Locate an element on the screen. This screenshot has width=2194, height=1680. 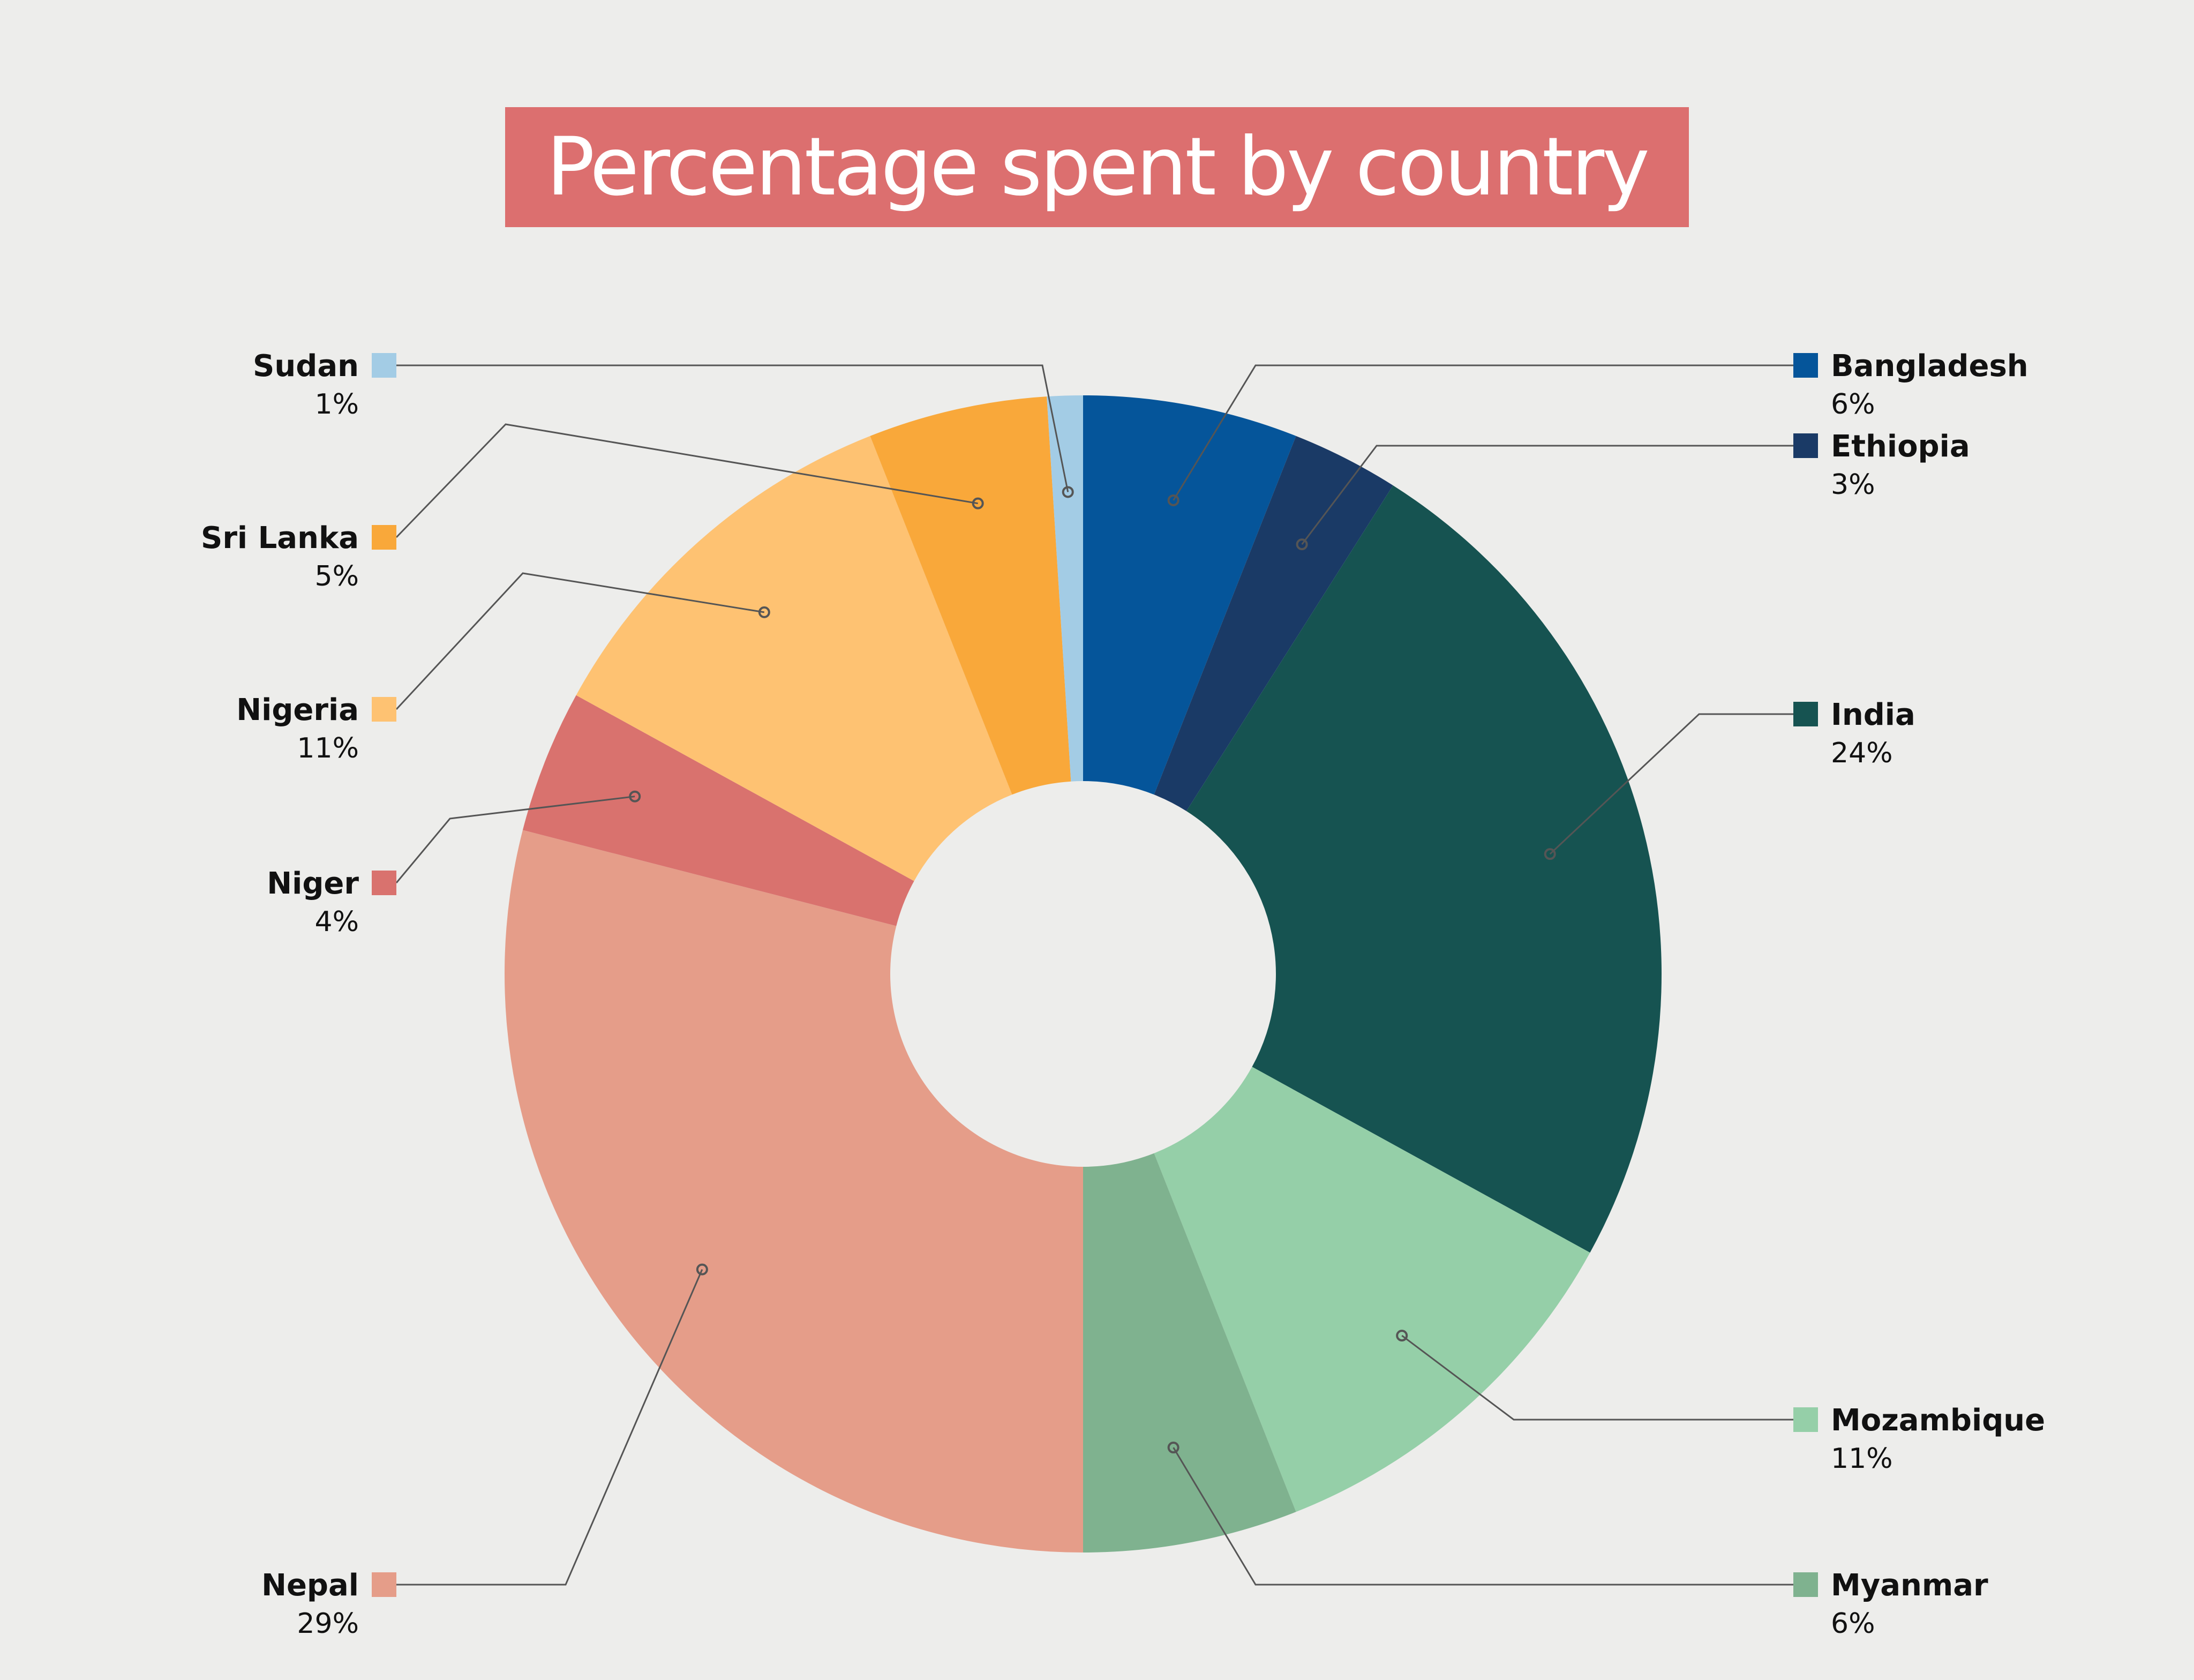
label-sudan: Sudan is located at coordinates (306, 366).